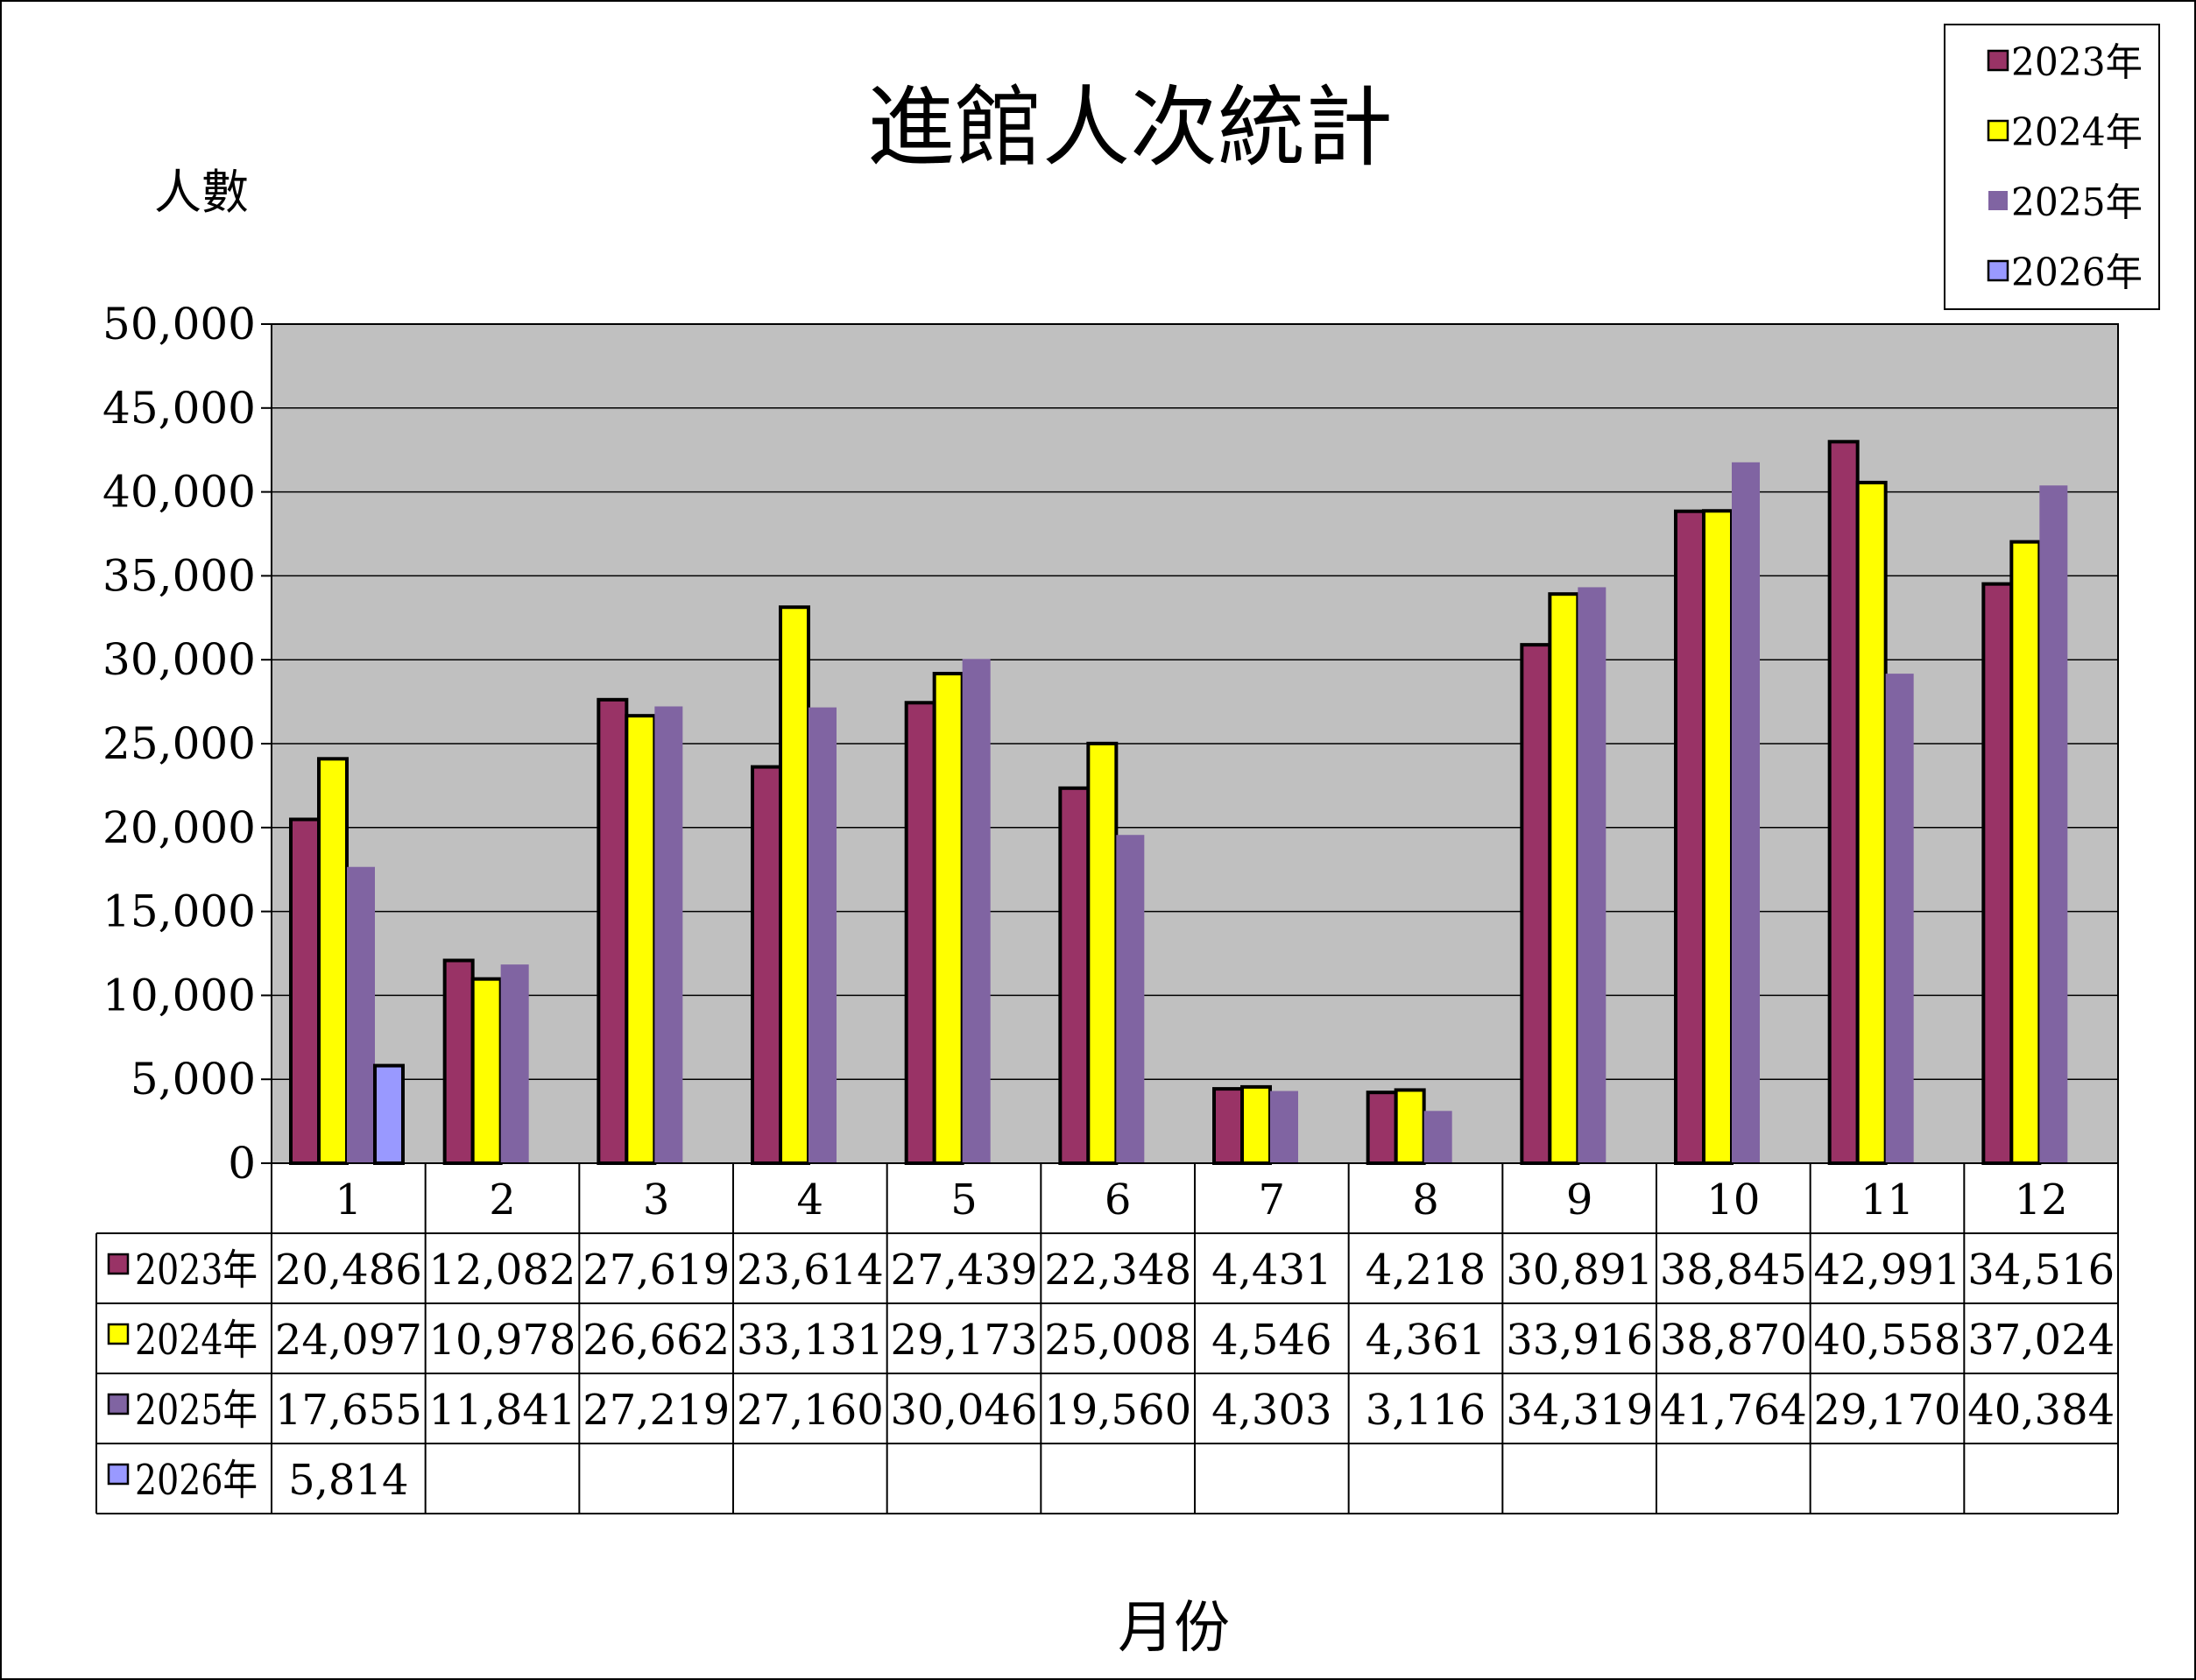 The height and width of the screenshot is (1680, 2196). Describe the element at coordinates (179, 575) in the screenshot. I see `y-tick-label: 35,000` at that location.